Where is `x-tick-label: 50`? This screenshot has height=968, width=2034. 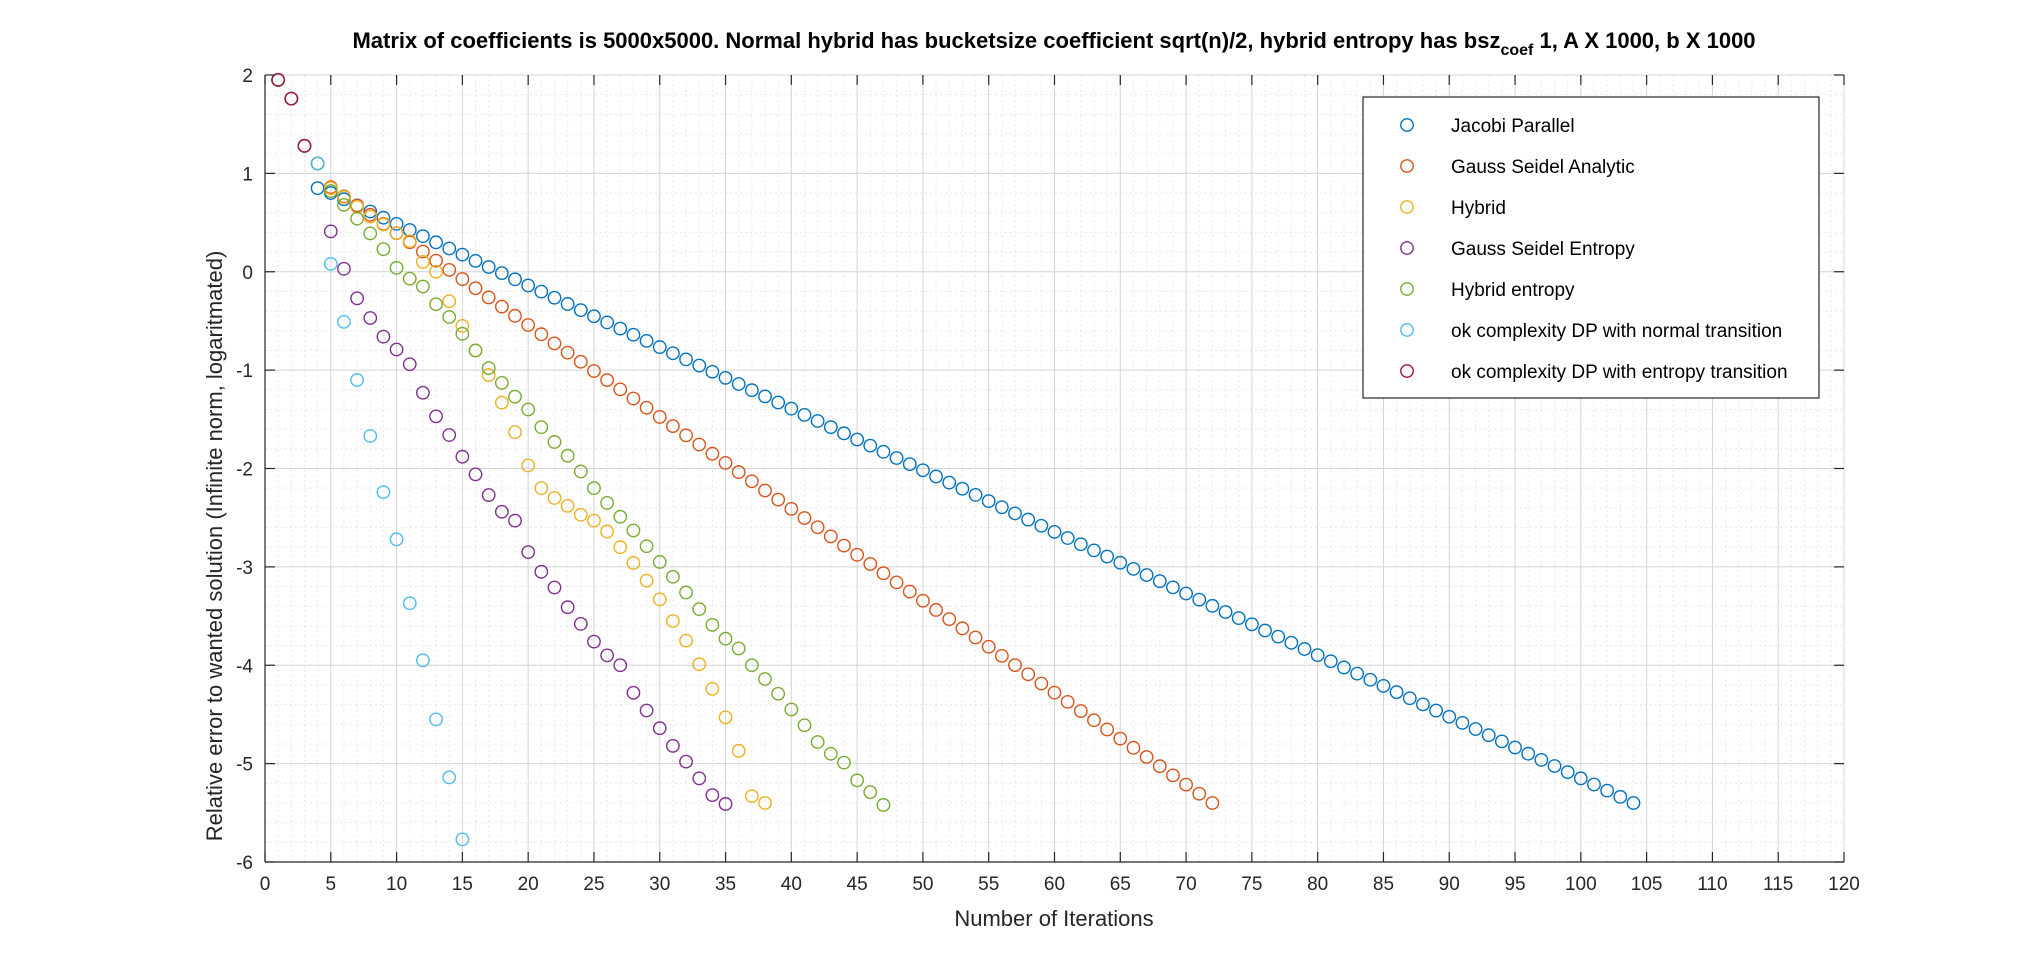 x-tick-label: 50 is located at coordinates (922, 884).